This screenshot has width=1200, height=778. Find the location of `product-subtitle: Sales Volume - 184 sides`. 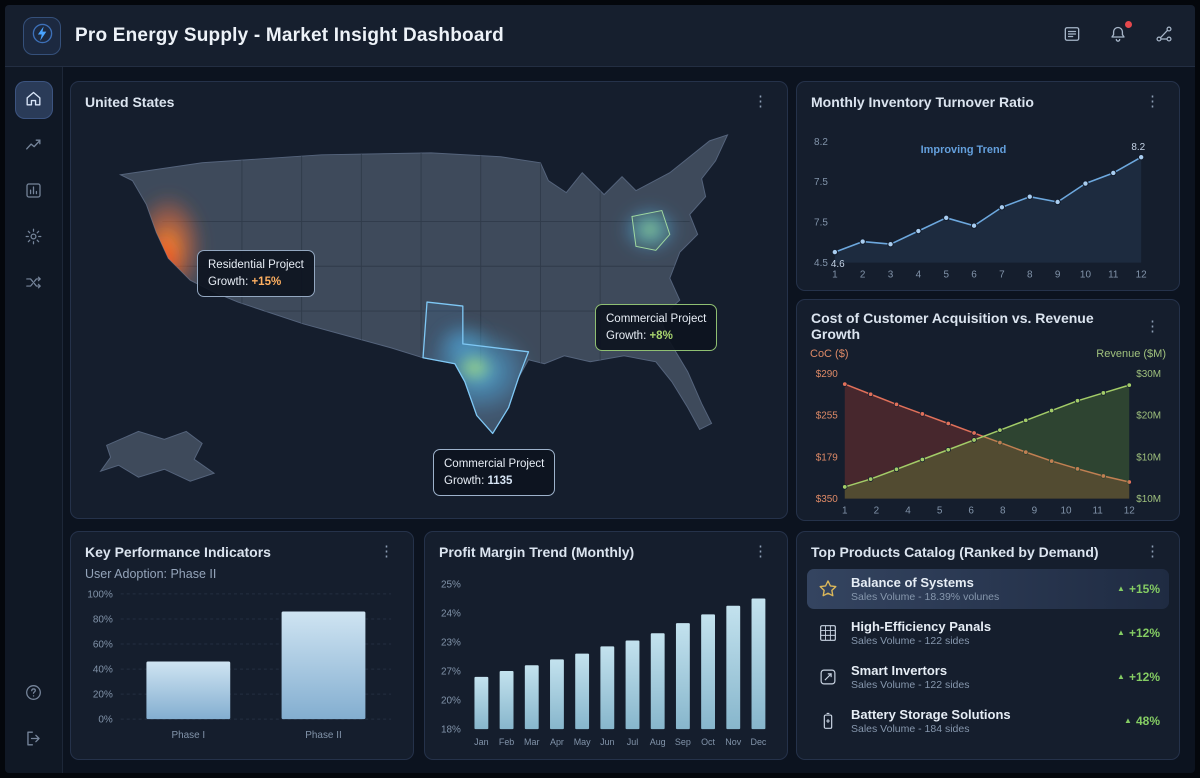

product-subtitle: Sales Volume - 184 sides is located at coordinates (910, 729).